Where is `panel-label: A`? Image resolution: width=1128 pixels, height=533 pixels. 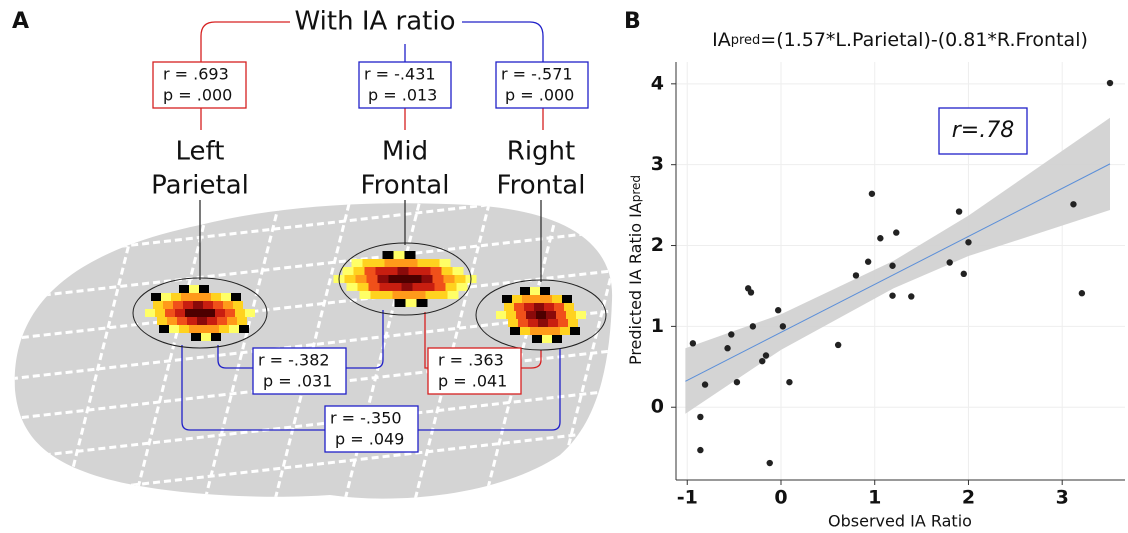
panel-label: A is located at coordinates (20, 21).